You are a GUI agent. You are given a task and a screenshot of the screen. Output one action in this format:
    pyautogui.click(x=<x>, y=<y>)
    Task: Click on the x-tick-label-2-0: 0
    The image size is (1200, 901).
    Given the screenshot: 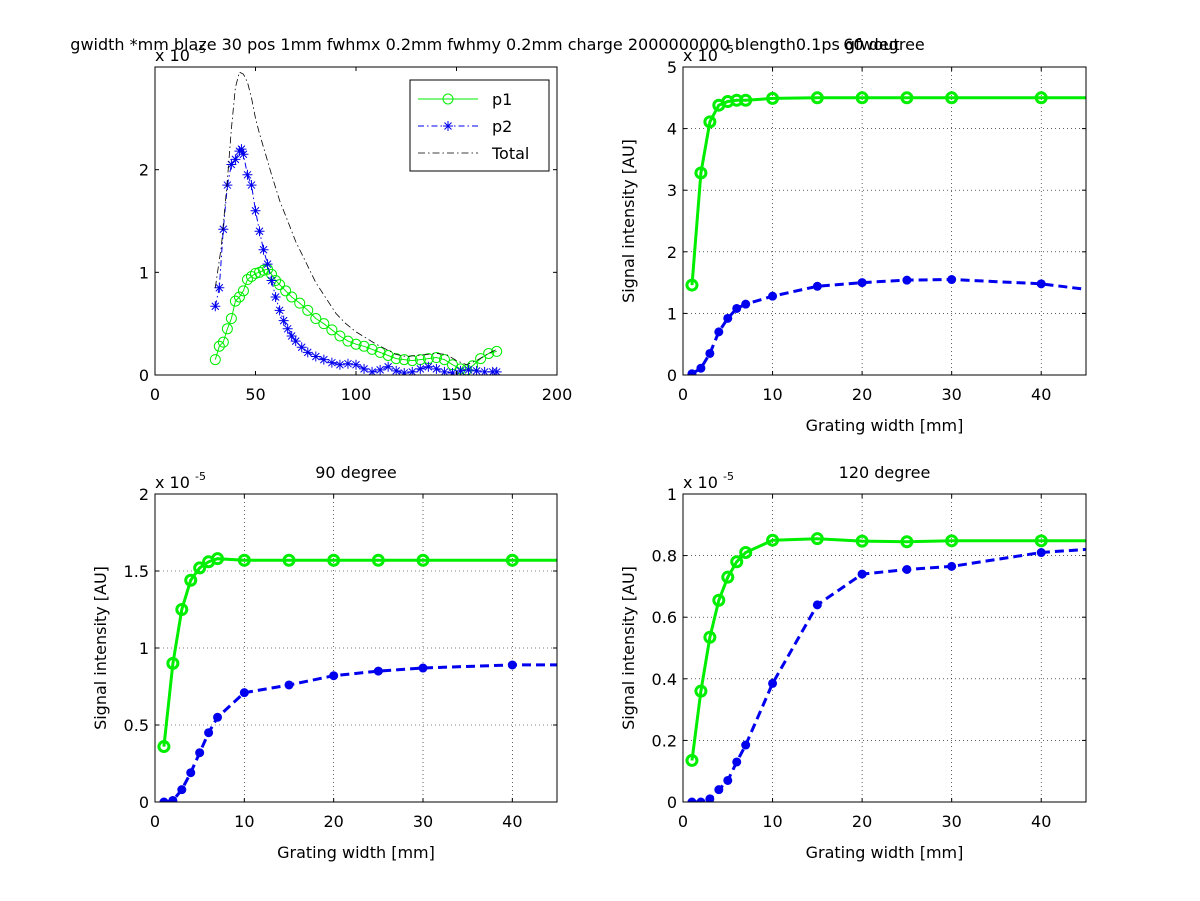 What is the action you would take?
    pyautogui.click(x=683, y=394)
    